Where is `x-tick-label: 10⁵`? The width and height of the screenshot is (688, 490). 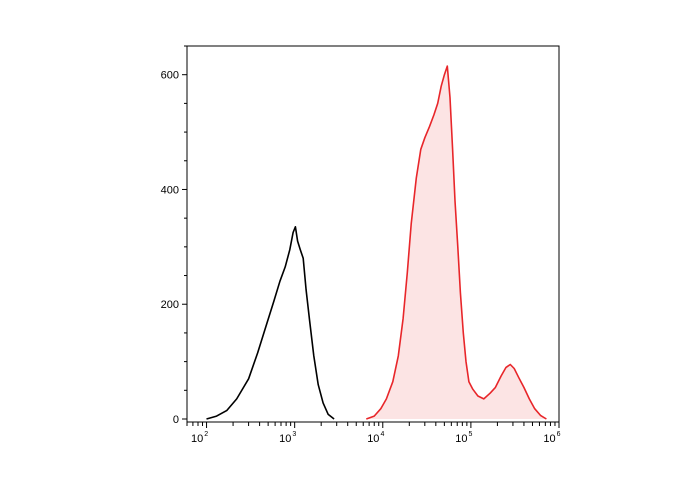
x-tick-label: 10⁵ is located at coordinates (463, 438).